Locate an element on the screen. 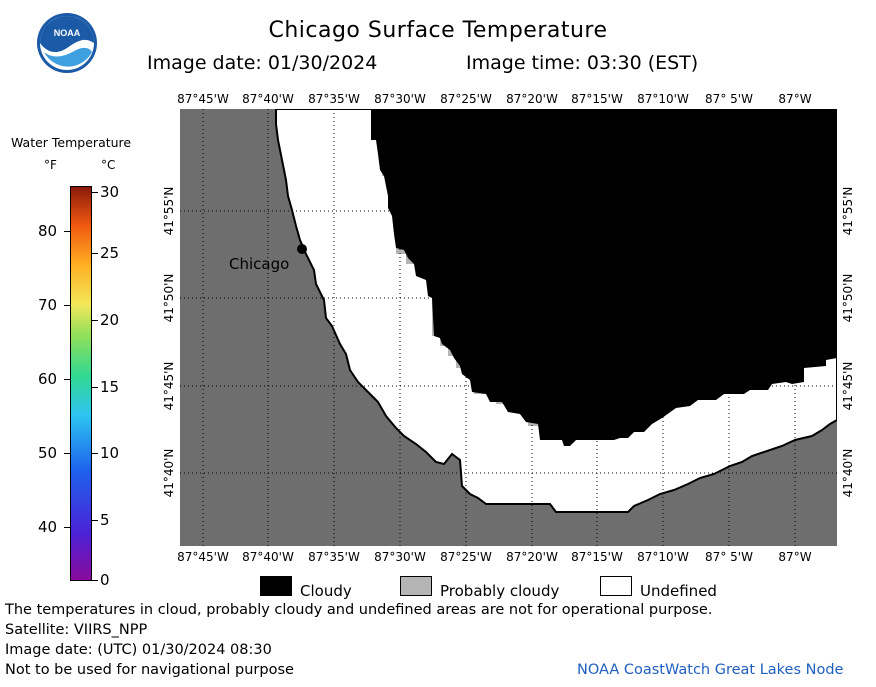 Image resolution: width=876 pixels, height=687 pixels. colorbar-title: Water Temperature is located at coordinates (71, 142).